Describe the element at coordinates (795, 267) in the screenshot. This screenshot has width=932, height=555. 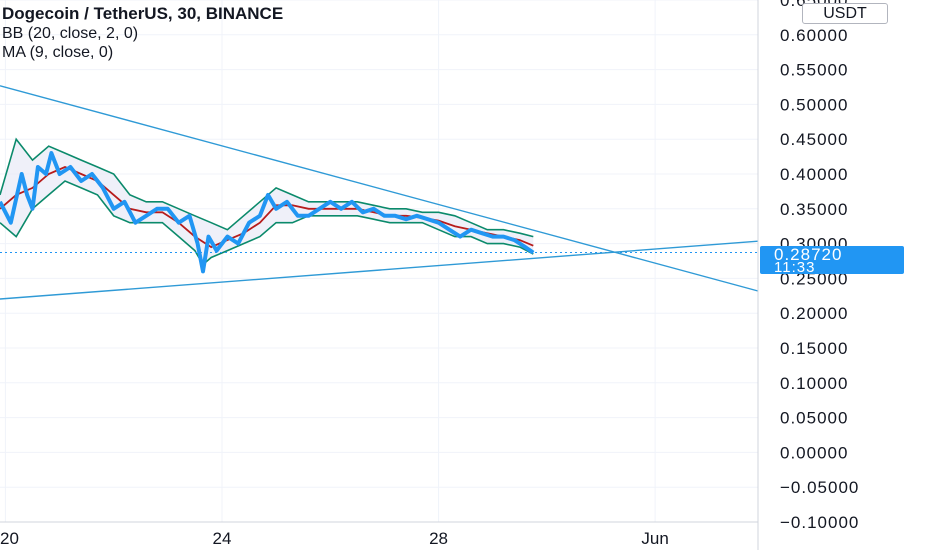
I see `bar-countdown: 11:33` at that location.